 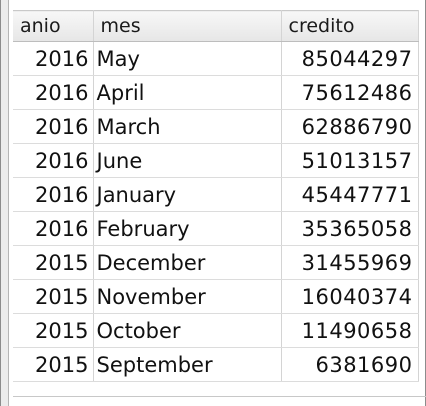 I want to click on table-row: 2015 September 6381690, so click(x=216, y=364).